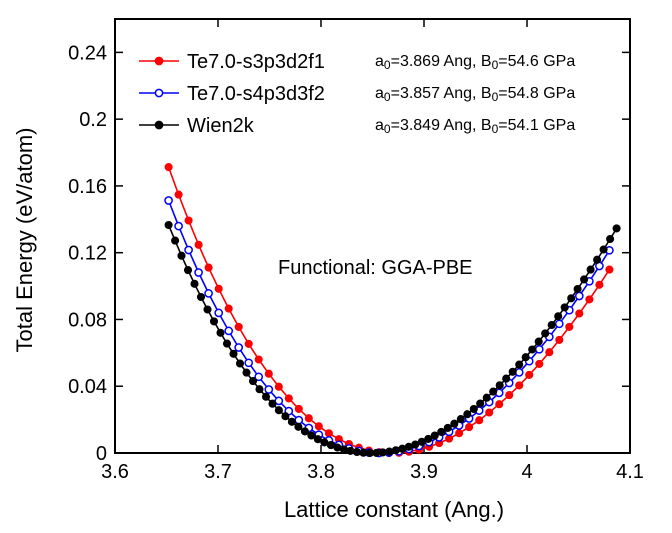 The height and width of the screenshot is (533, 672). I want to click on legend-entry-2: Te7.0-s4p3d3f2 a0=3.857 Ang, B0=54.8 GPa, so click(357, 94).